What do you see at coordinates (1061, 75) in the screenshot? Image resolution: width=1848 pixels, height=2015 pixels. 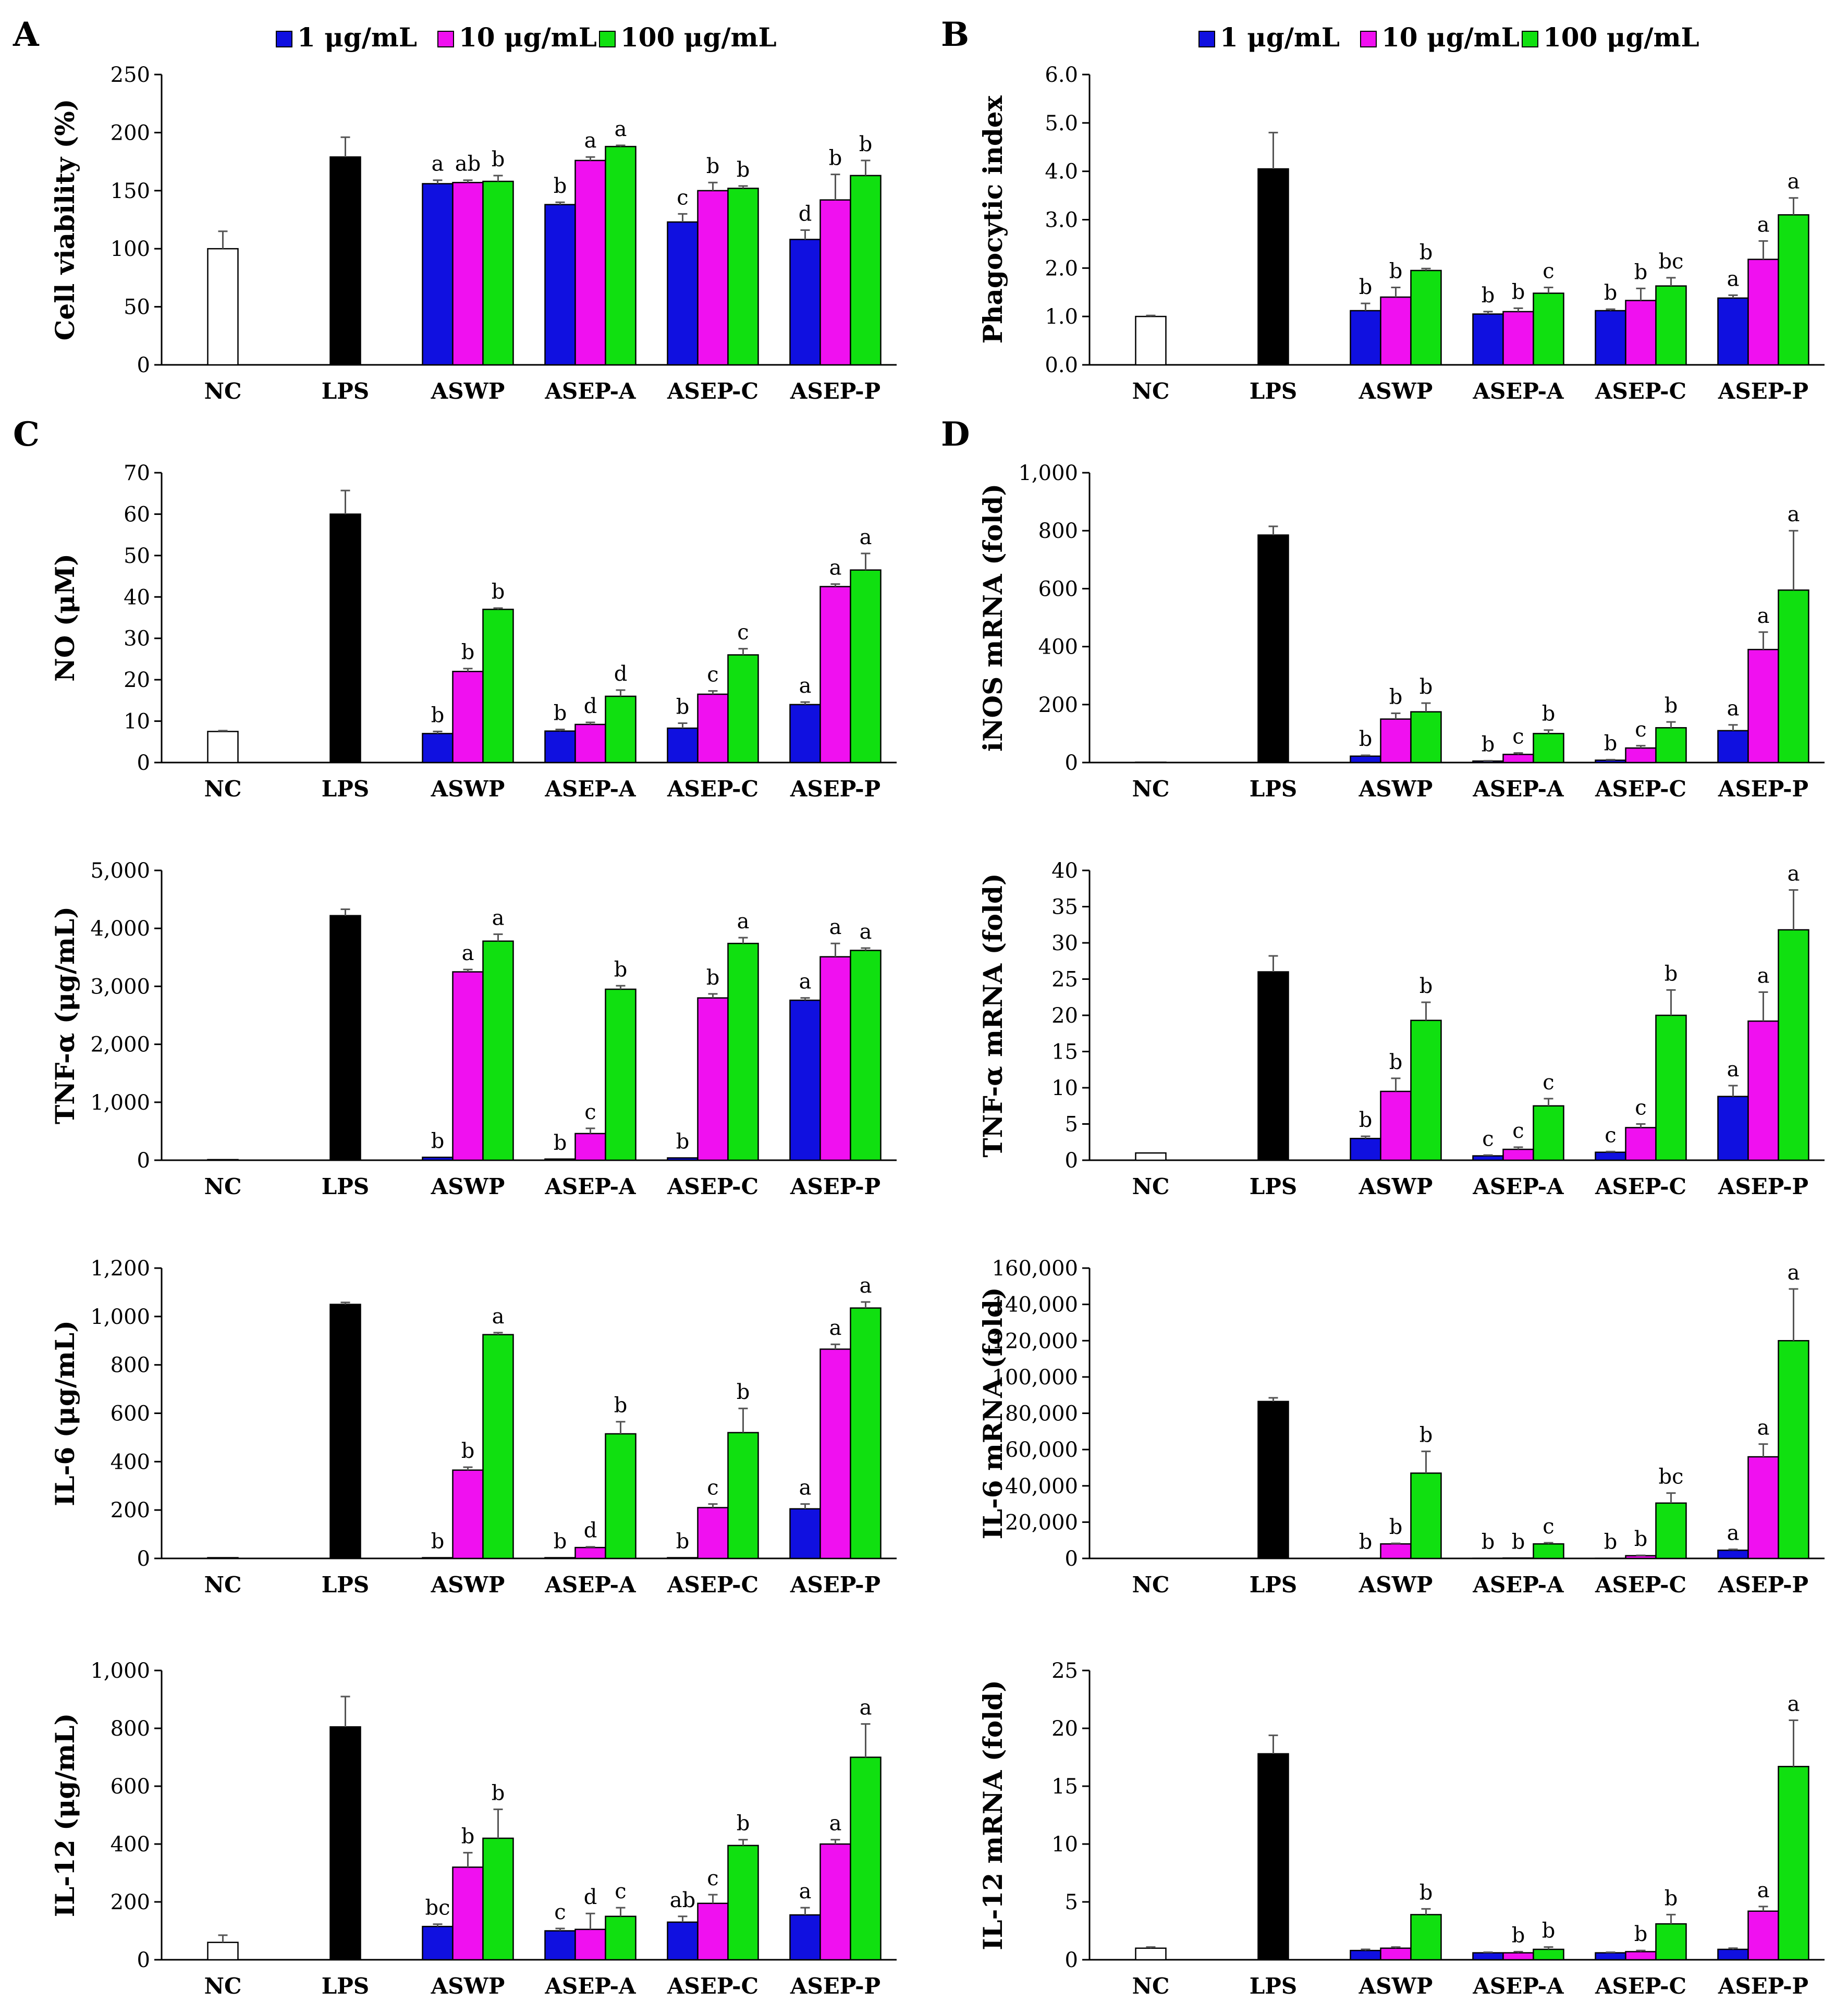 I see `y-tick-label: 6.0` at bounding box center [1061, 75].